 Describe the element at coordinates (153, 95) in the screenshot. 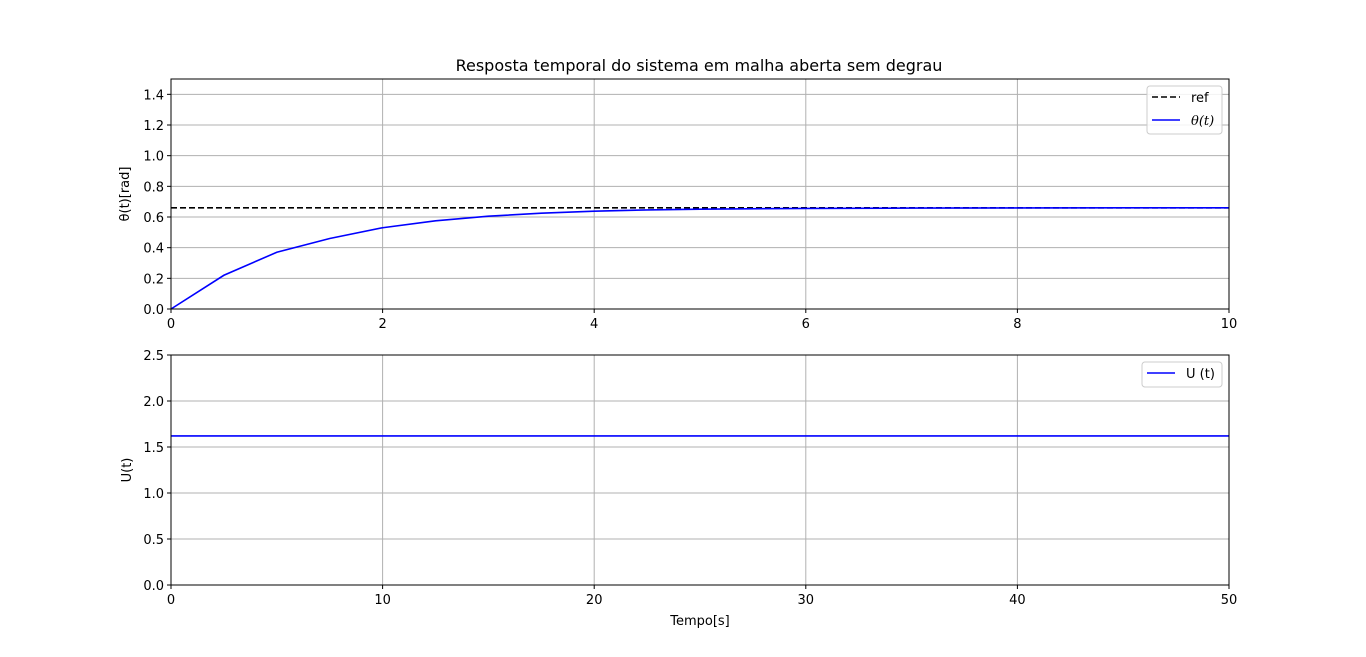

I see `y-tick-label: 1.4` at that location.